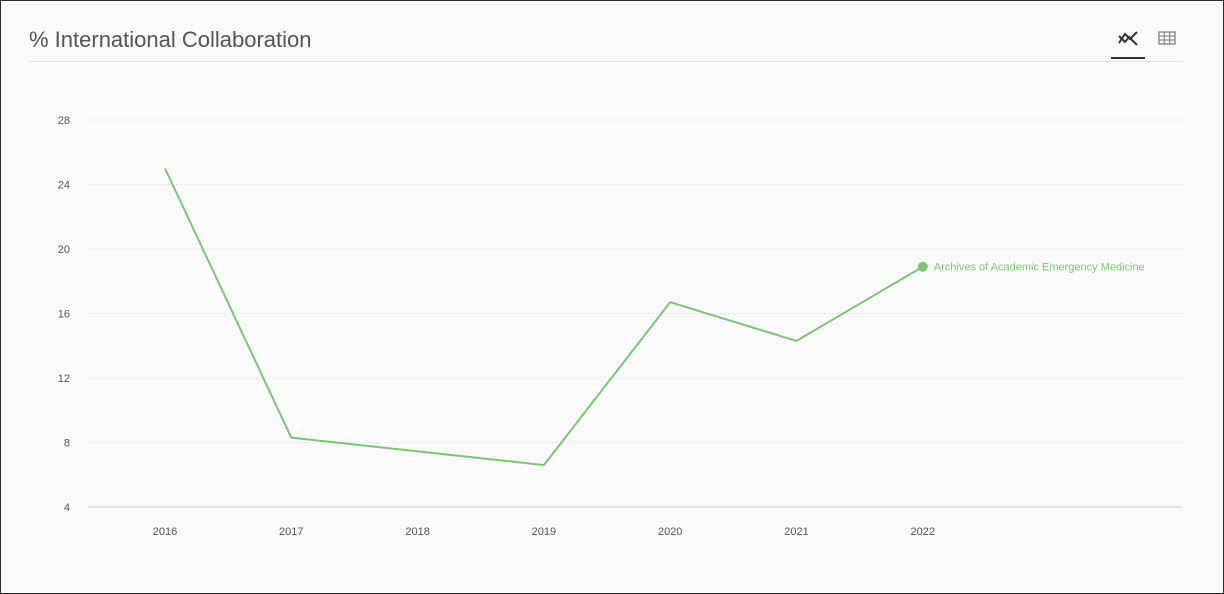  Describe the element at coordinates (64, 379) in the screenshot. I see `y-tick-label: 12` at that location.